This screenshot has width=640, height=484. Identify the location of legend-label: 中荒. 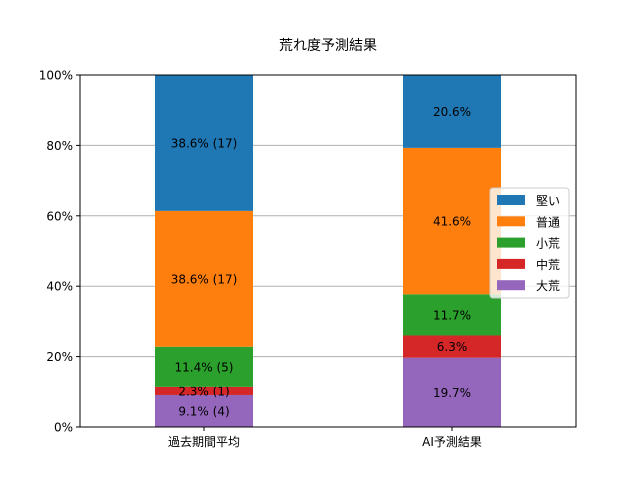
(548, 264).